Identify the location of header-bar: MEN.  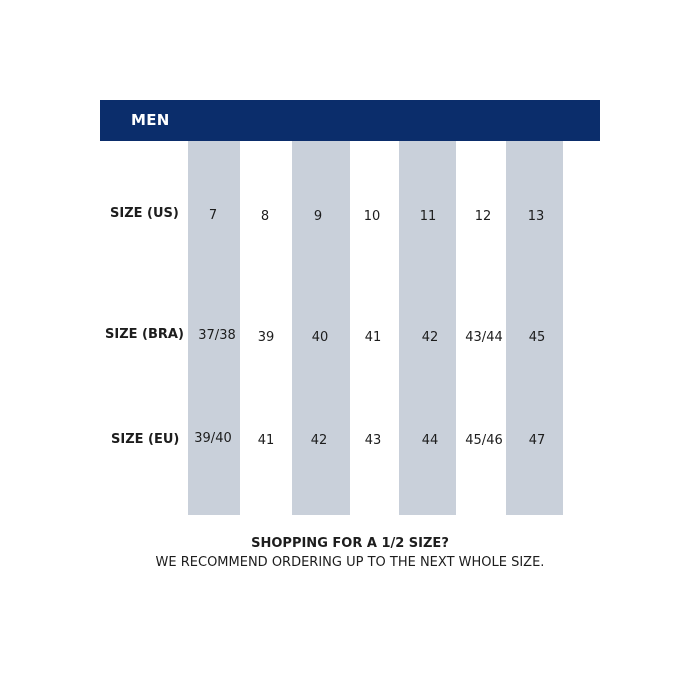
(350, 120).